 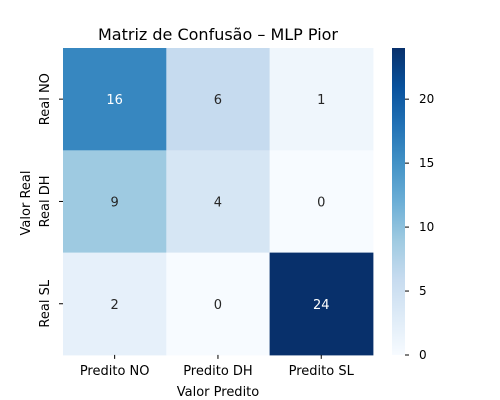 What do you see at coordinates (218, 34) in the screenshot?
I see `chart-title: Matriz de Confusão – MLP Pior` at bounding box center [218, 34].